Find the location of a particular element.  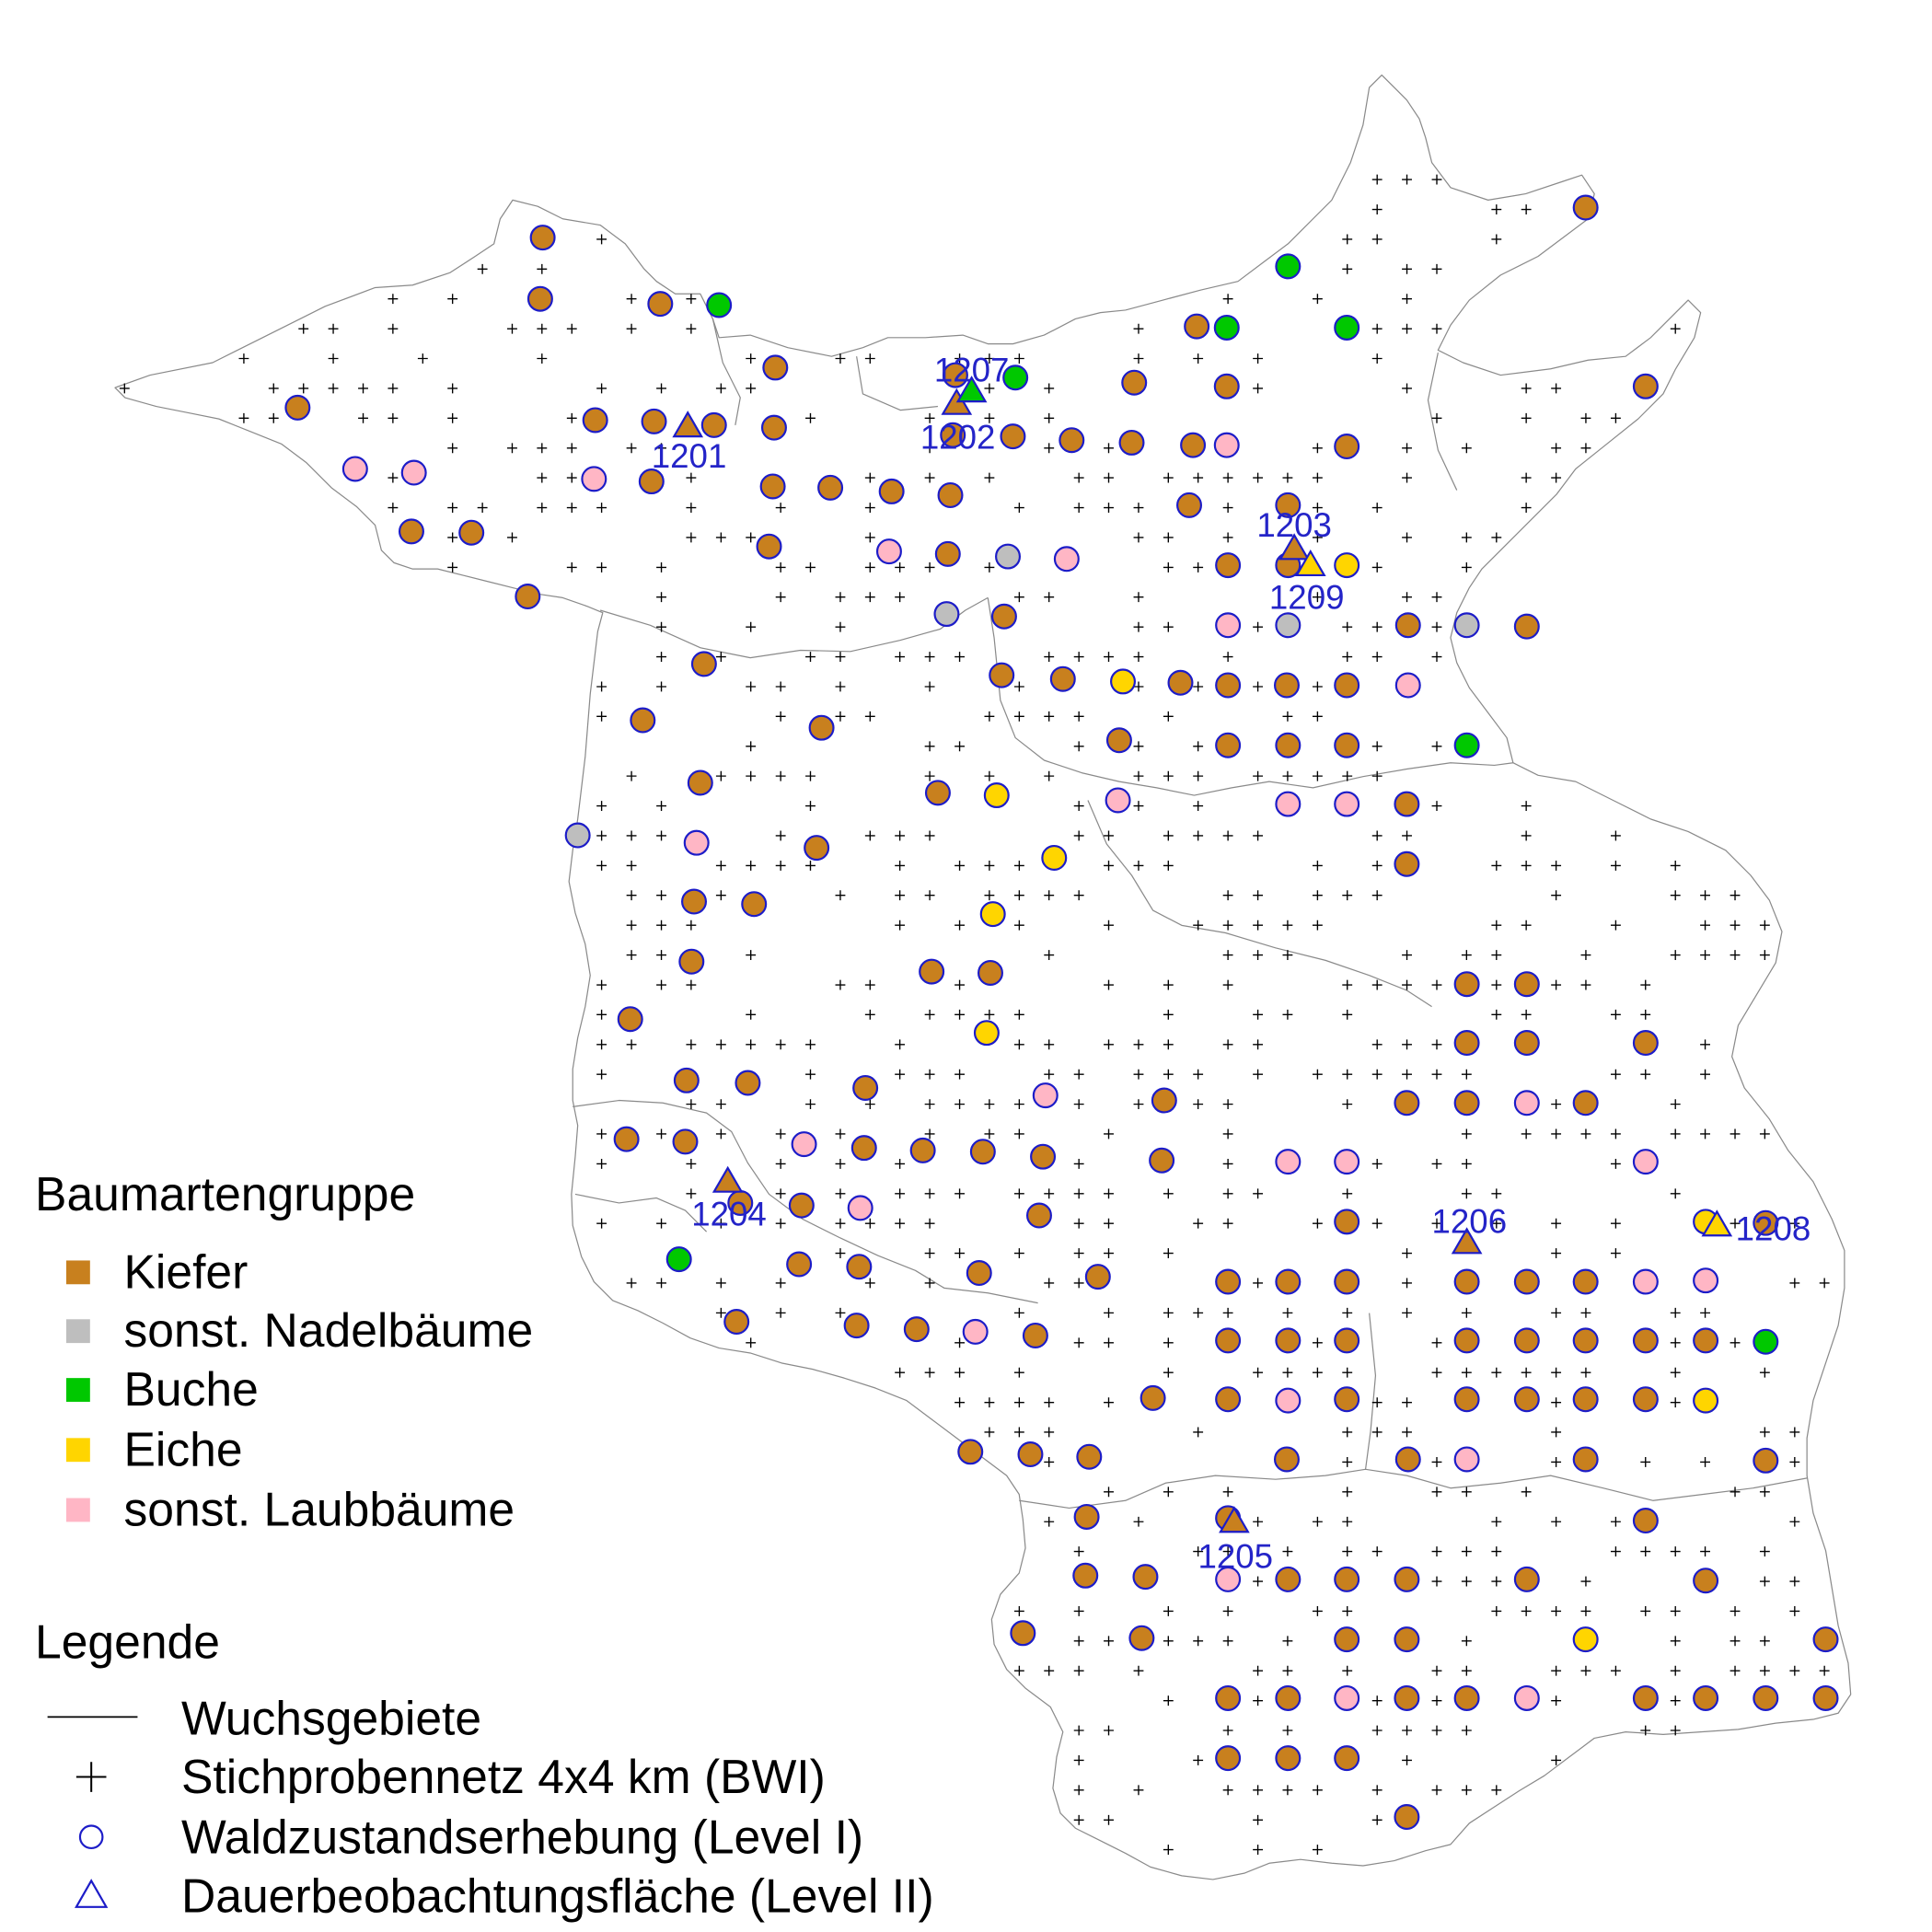

eiche-swatch is located at coordinates (78, 1451).